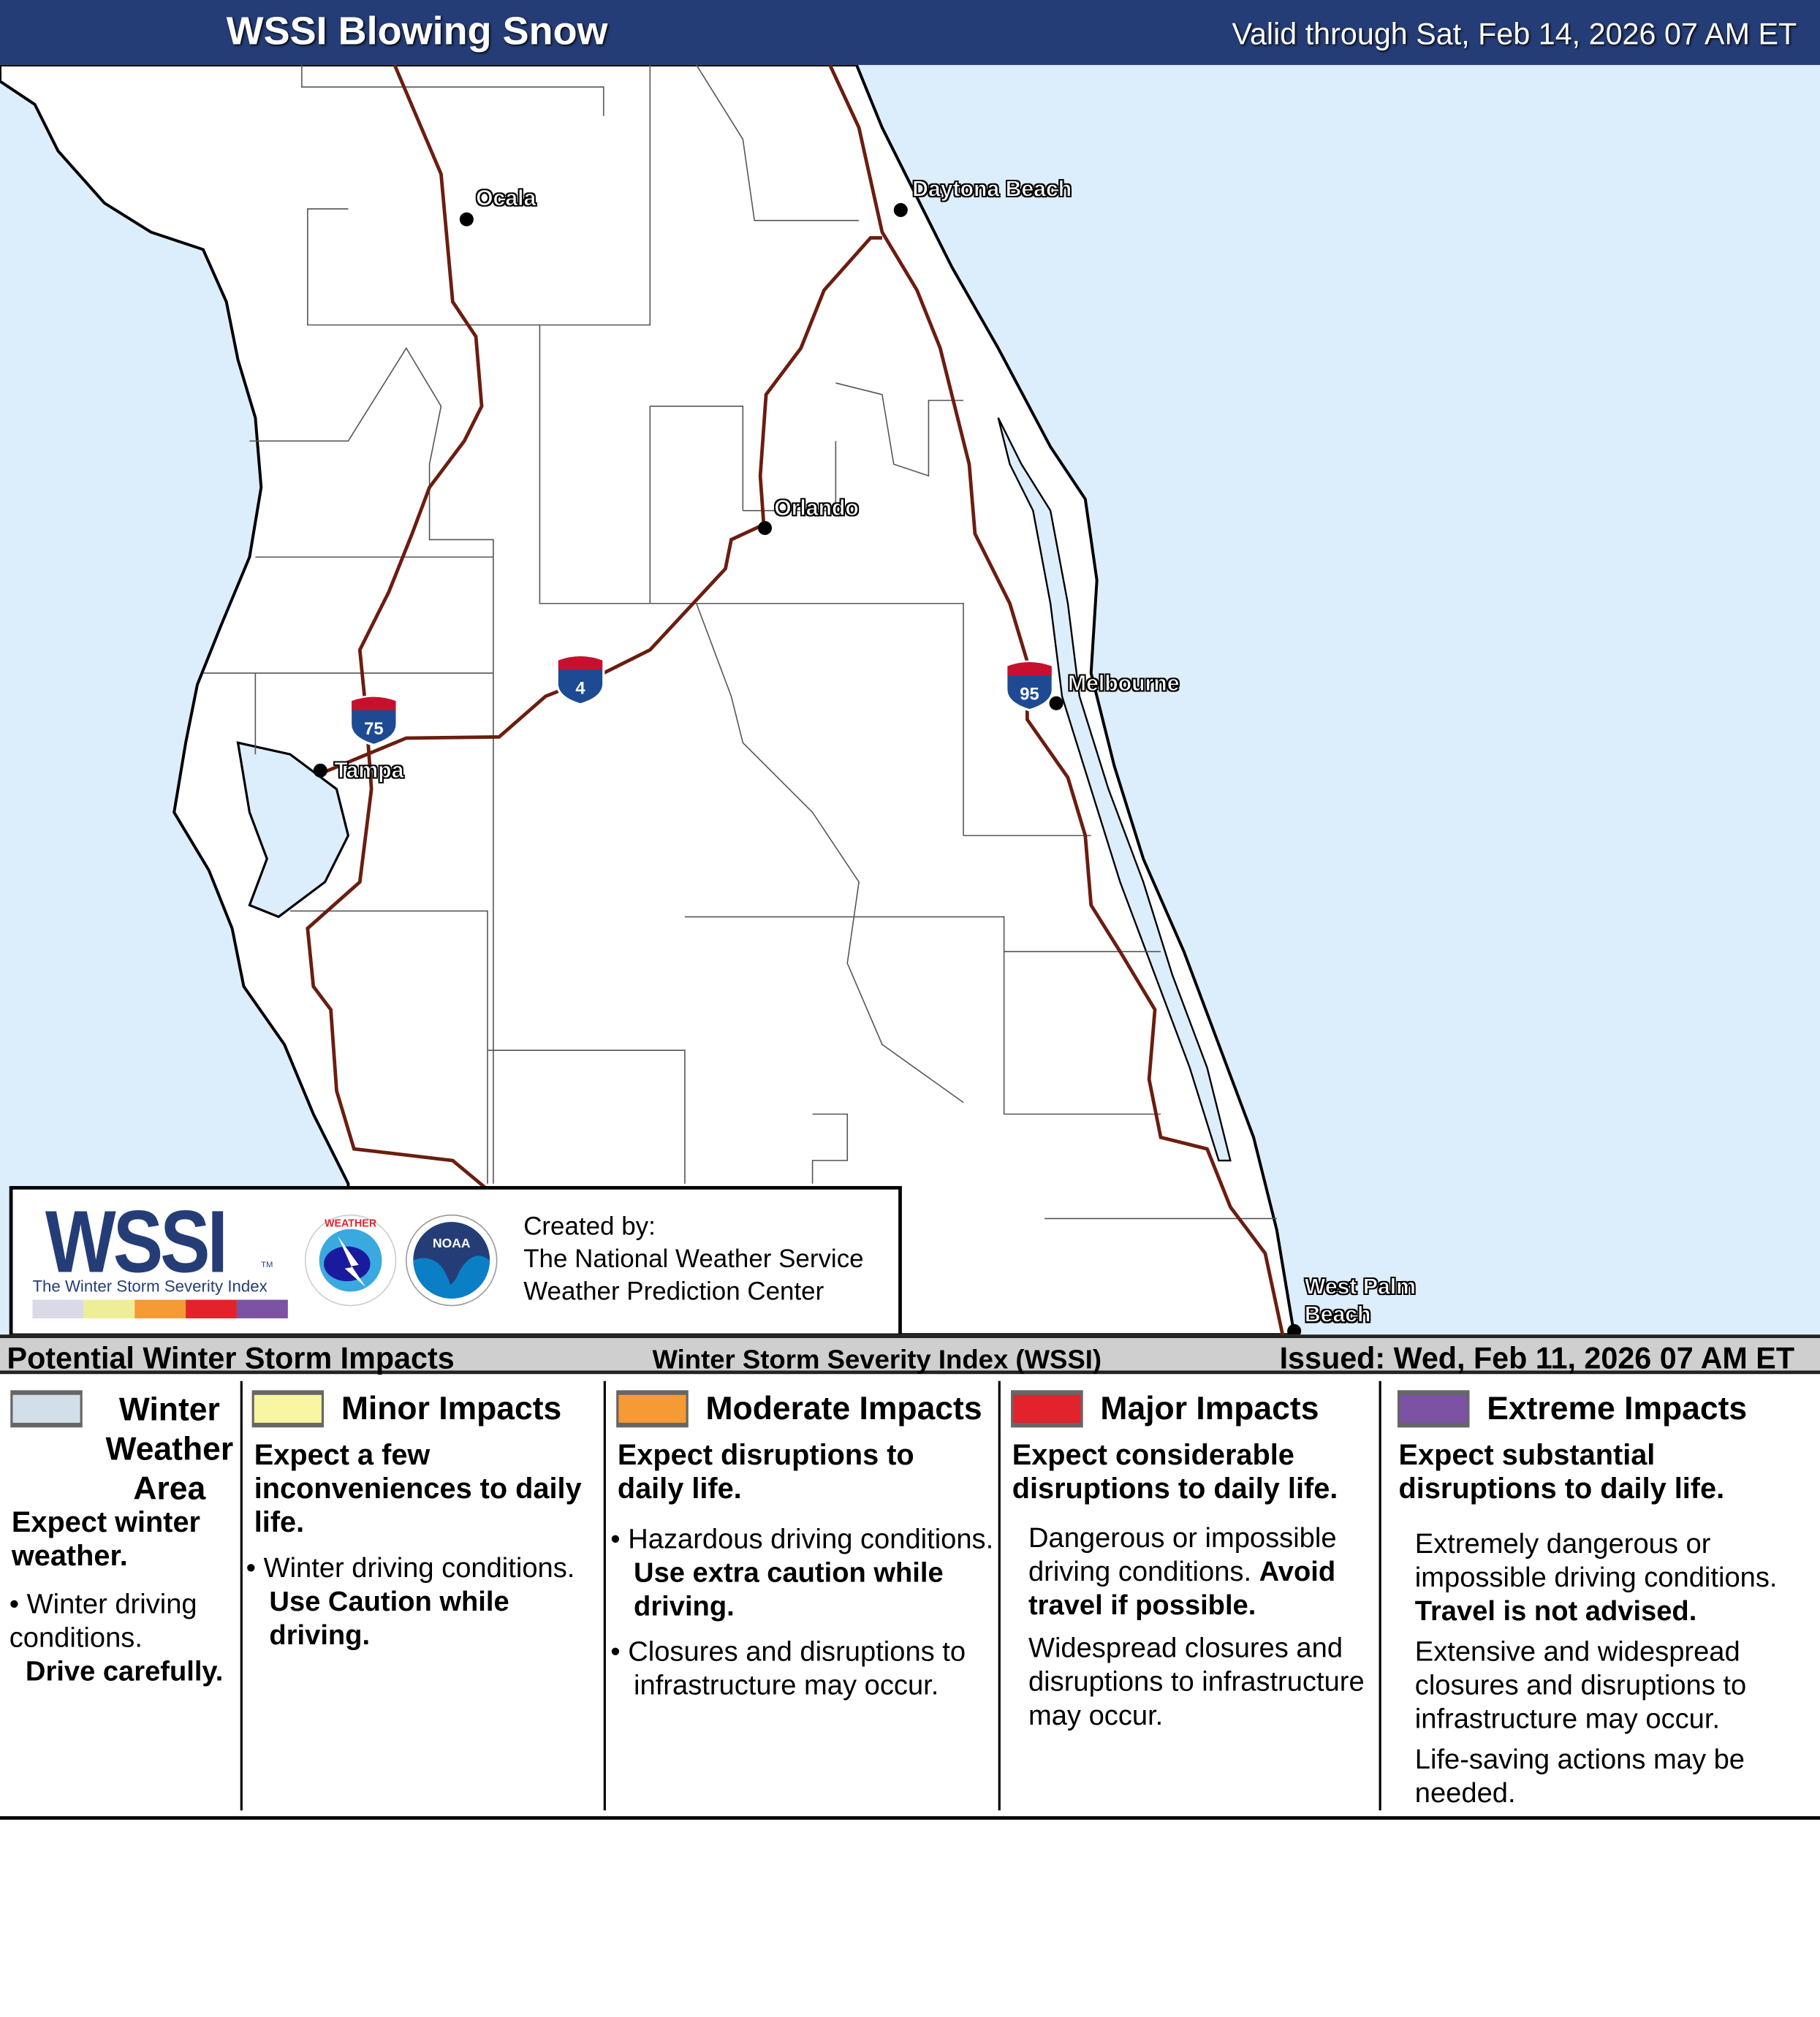 Image resolution: width=1820 pixels, height=2017 pixels. What do you see at coordinates (589, 1226) in the screenshot?
I see `created-by-label: Created by:` at bounding box center [589, 1226].